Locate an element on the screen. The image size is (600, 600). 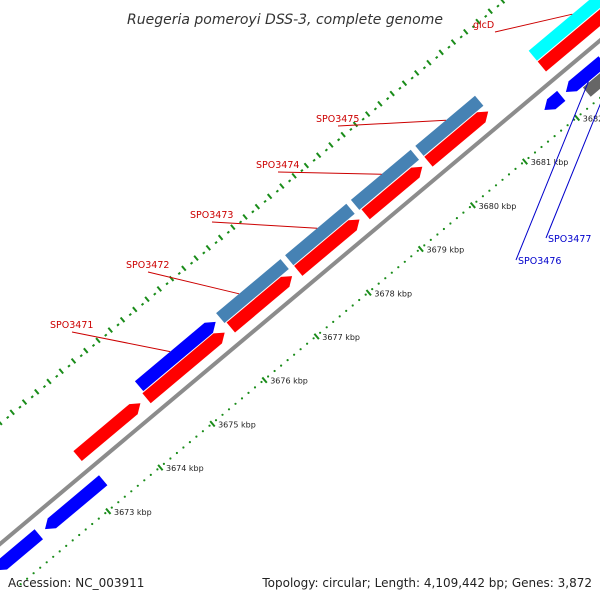
scale-tick-label: 3678 kbp is located at coordinates (393, 293).